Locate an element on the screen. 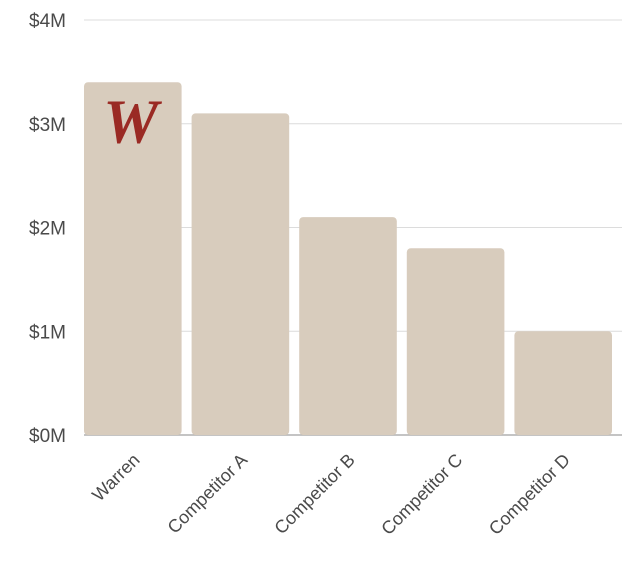  bar-competitor-c is located at coordinates (455, 341).